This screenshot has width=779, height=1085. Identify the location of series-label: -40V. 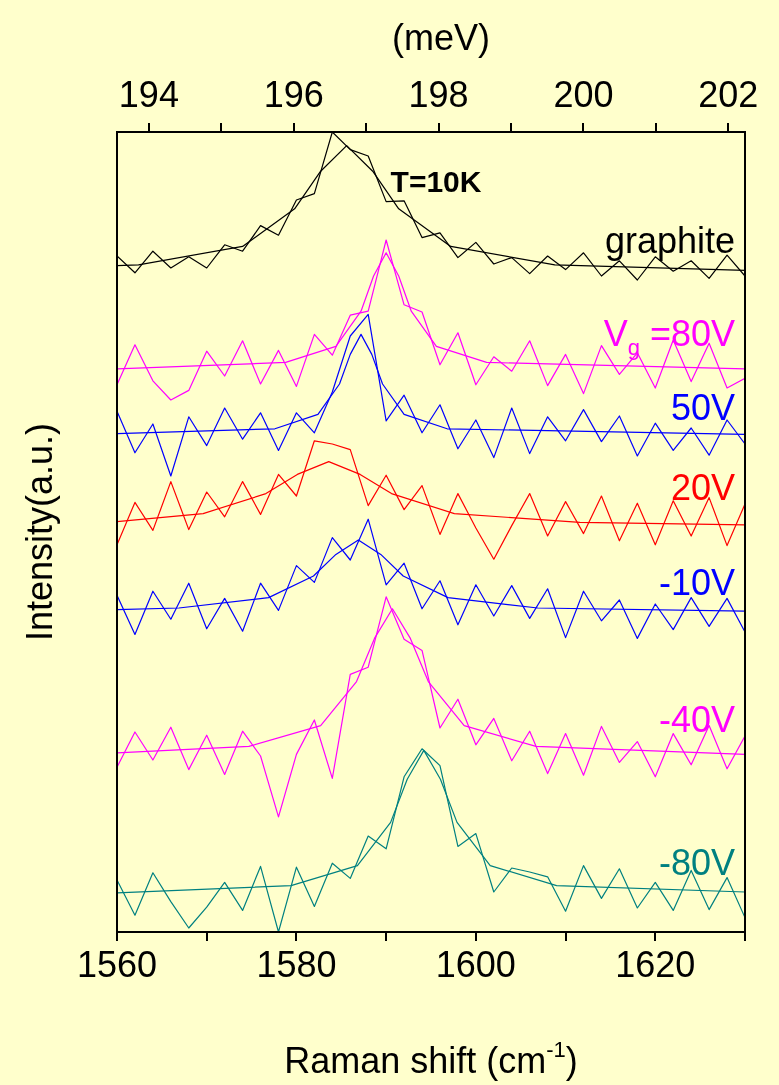
(696, 719).